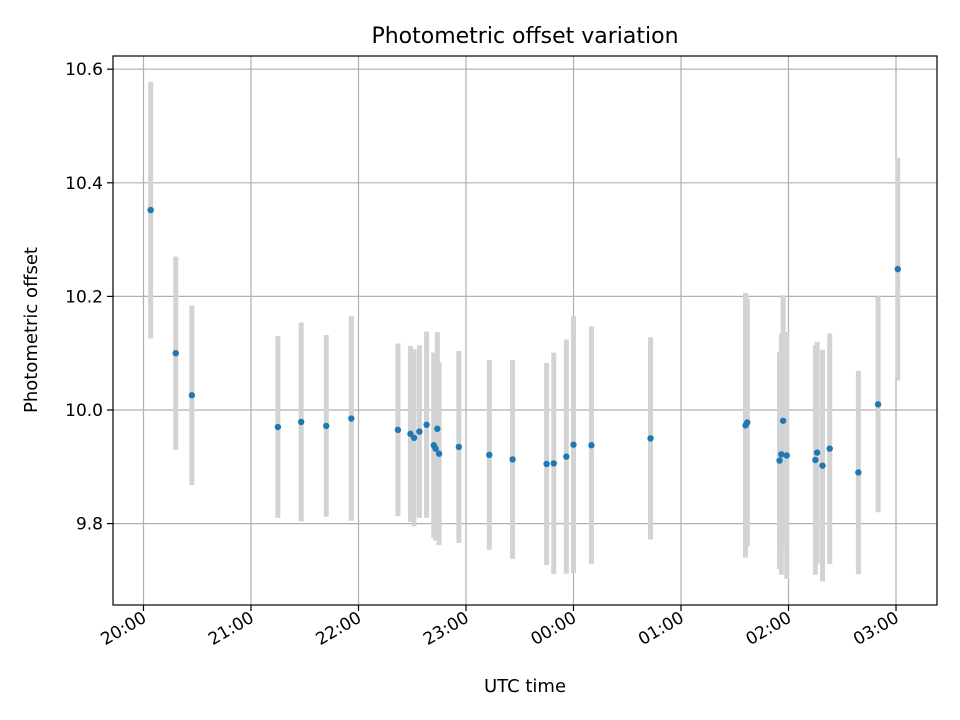 The width and height of the screenshot is (960, 720). Describe the element at coordinates (31, 330) in the screenshot. I see `y-axis-label: Photometric offset` at that location.